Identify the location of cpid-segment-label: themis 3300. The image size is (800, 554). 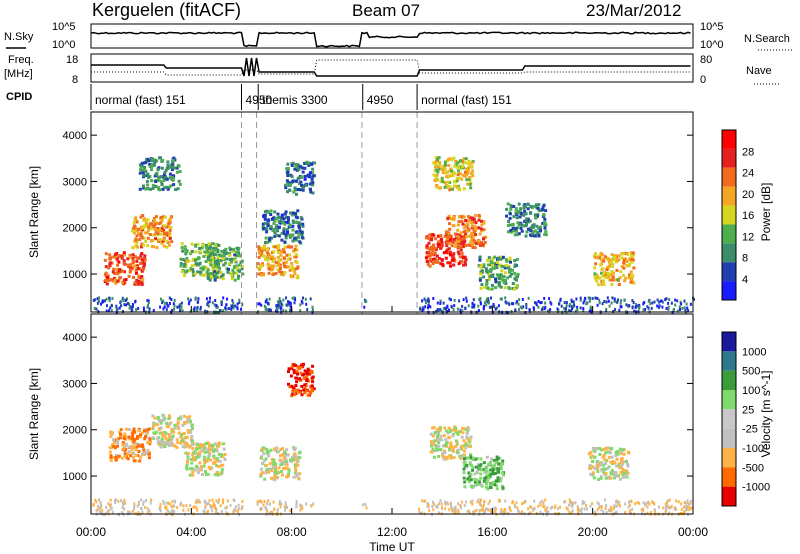
(295, 100).